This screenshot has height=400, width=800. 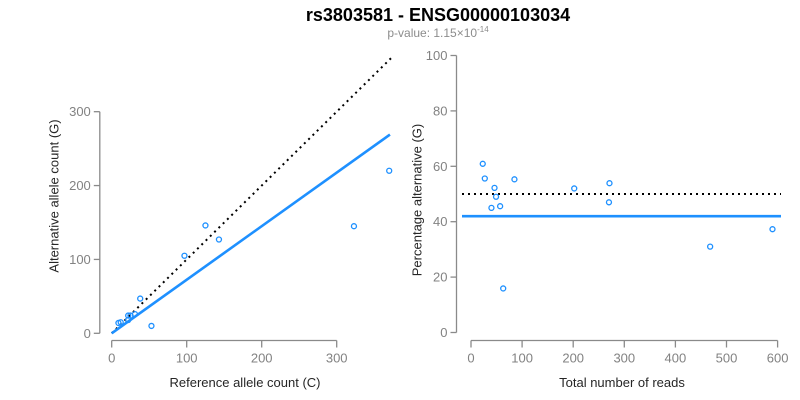 What do you see at coordinates (337, 358) in the screenshot?
I see `left-plot-x-tick-label: 300` at bounding box center [337, 358].